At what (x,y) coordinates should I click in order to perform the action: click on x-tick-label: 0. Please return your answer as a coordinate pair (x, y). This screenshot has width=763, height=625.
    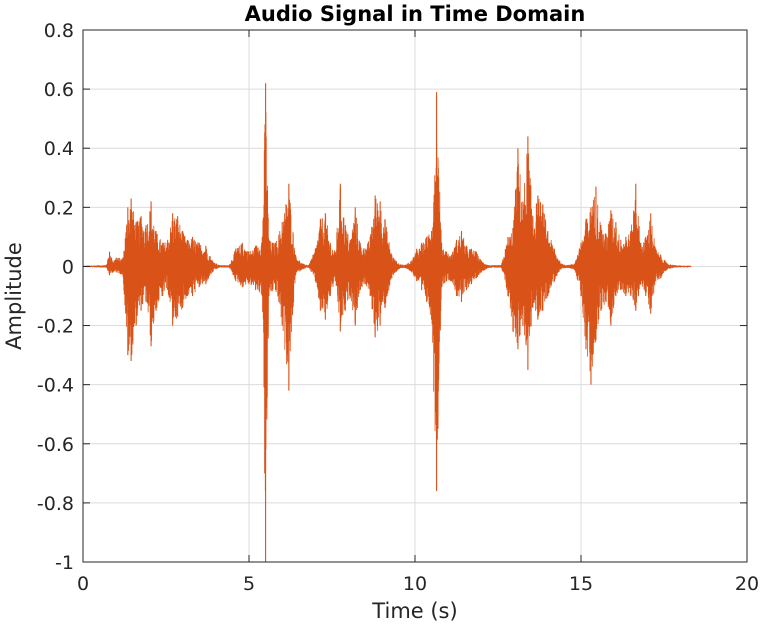
    Looking at the image, I should click on (83, 584).